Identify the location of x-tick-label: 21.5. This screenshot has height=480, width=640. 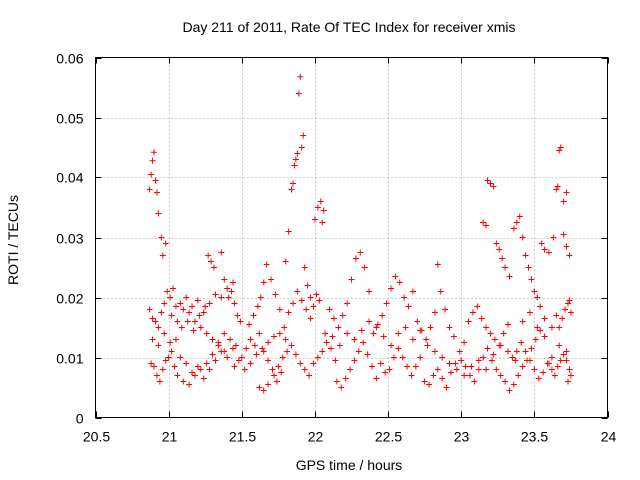
(242, 437).